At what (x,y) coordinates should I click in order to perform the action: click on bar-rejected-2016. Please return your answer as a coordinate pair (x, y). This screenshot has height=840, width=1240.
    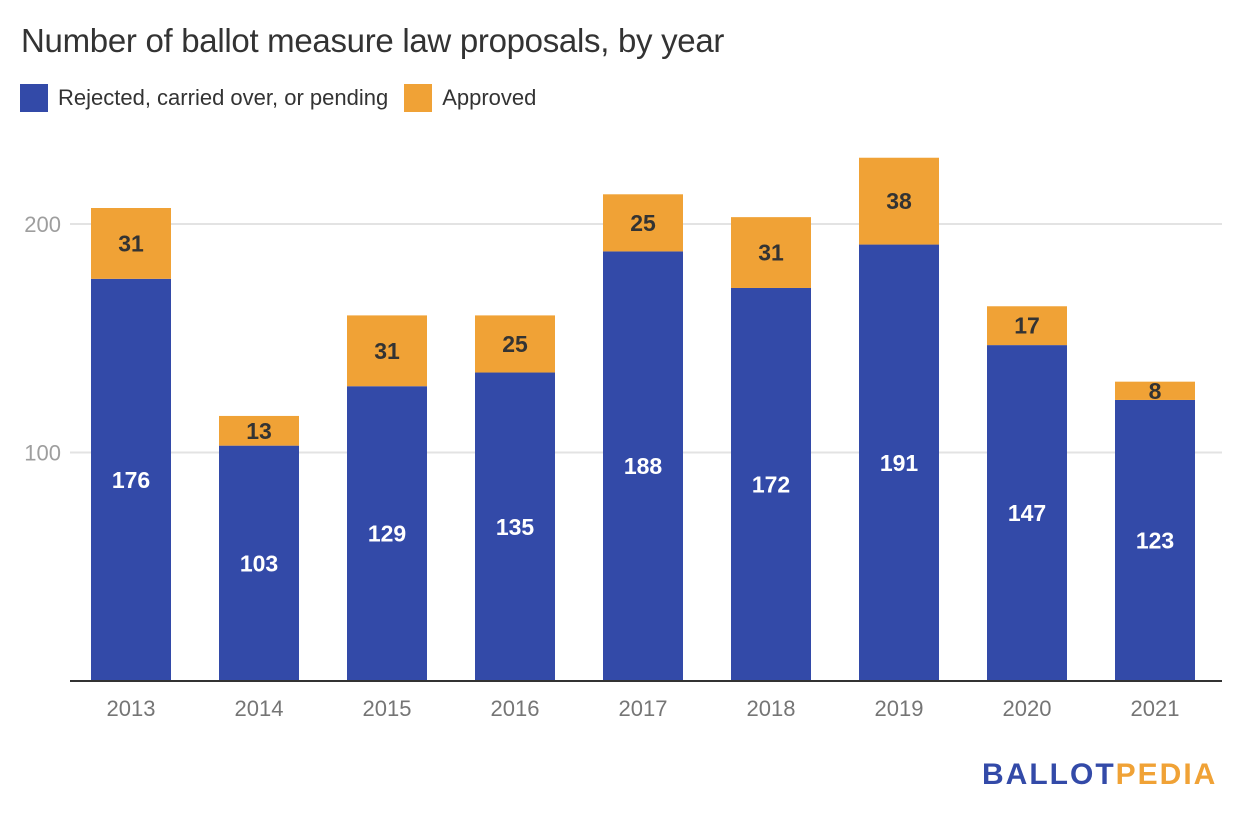
    Looking at the image, I should click on (515, 526).